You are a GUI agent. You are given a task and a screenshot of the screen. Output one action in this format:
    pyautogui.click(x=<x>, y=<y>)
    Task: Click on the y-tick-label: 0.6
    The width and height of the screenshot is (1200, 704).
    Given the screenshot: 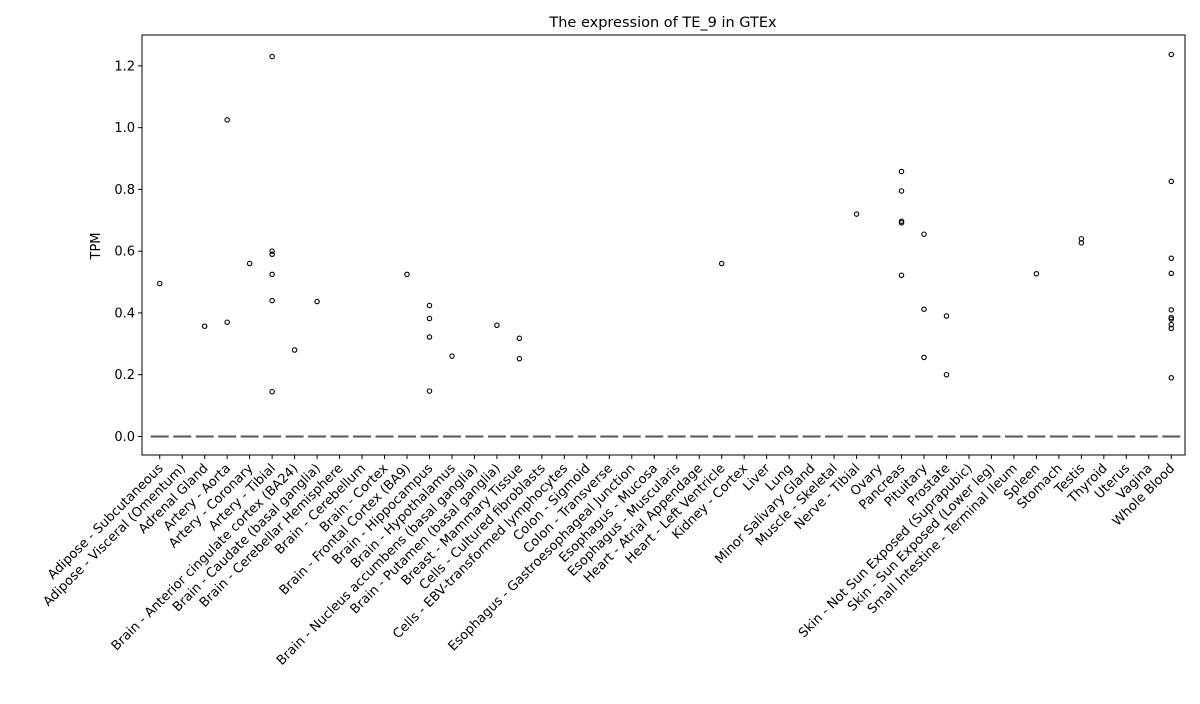 What is the action you would take?
    pyautogui.click(x=124, y=252)
    